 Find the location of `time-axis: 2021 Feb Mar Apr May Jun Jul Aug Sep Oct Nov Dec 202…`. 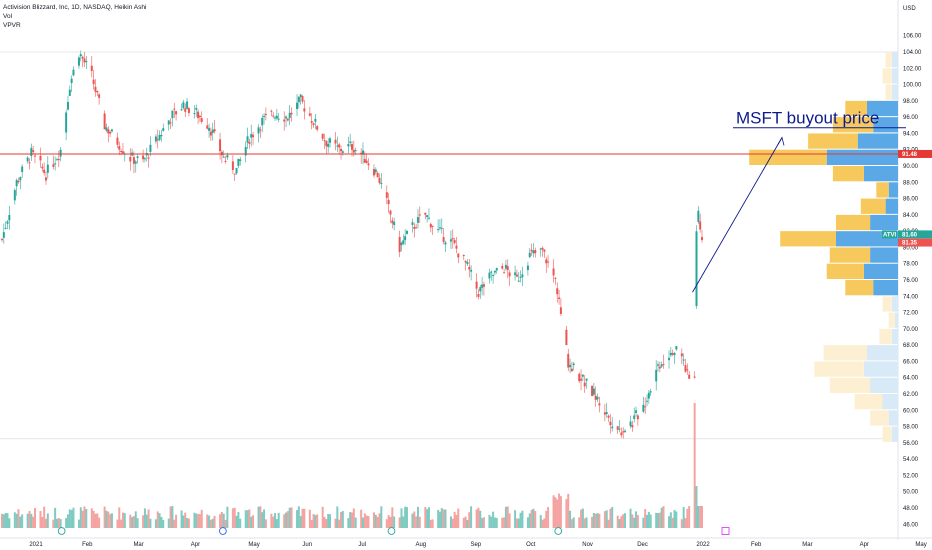

time-axis: 2021 Feb Mar Apr May Jun Jul Aug Sep Oct Nov Dec 202… is located at coordinates (477, 545).